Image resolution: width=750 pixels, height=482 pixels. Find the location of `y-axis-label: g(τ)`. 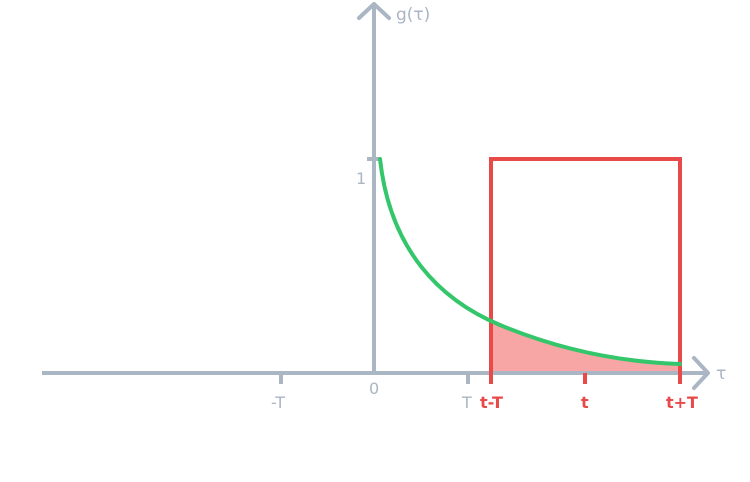

y-axis-label: g(τ) is located at coordinates (413, 15).